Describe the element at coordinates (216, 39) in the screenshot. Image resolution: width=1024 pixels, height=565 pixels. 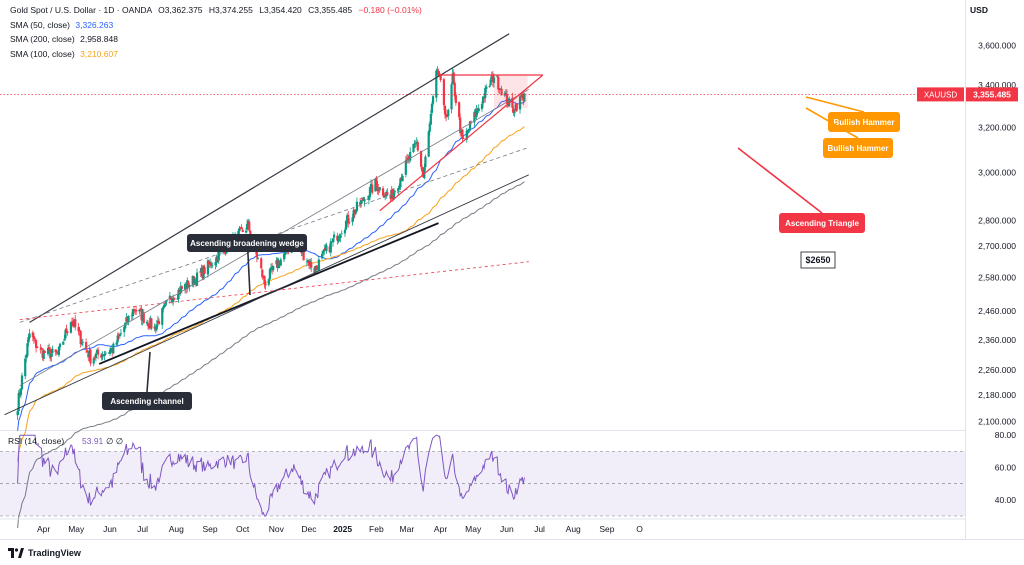
I see `legend-sma200-row: SMA (200, close) 2,958.848` at that location.